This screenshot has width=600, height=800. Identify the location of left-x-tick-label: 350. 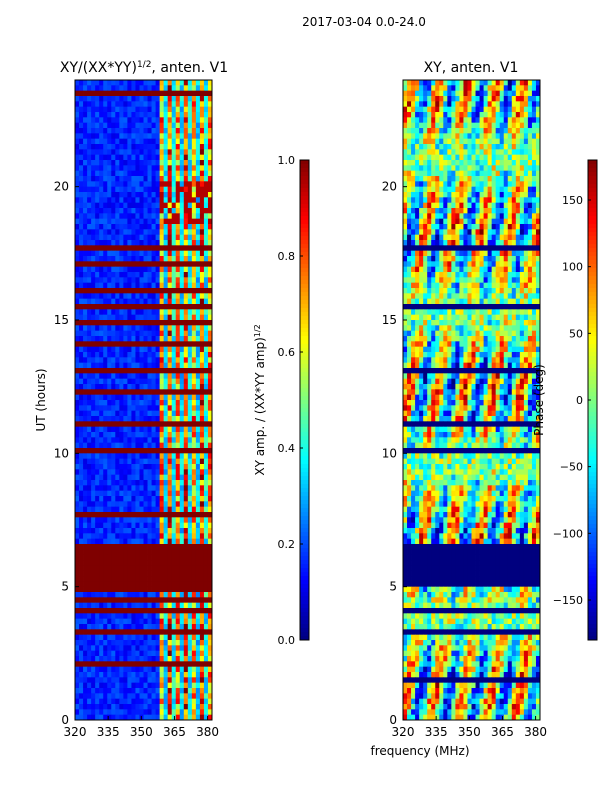
(141, 732).